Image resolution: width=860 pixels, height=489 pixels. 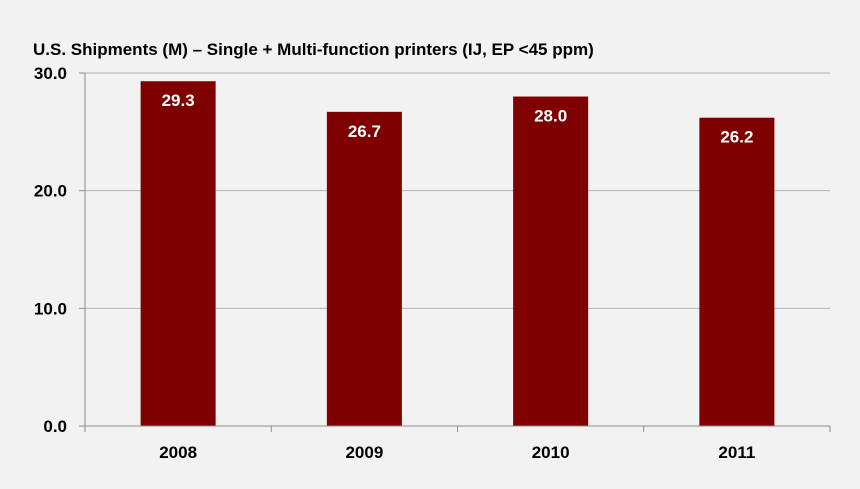 I want to click on data-label-2011: 26.2, so click(x=736, y=137).